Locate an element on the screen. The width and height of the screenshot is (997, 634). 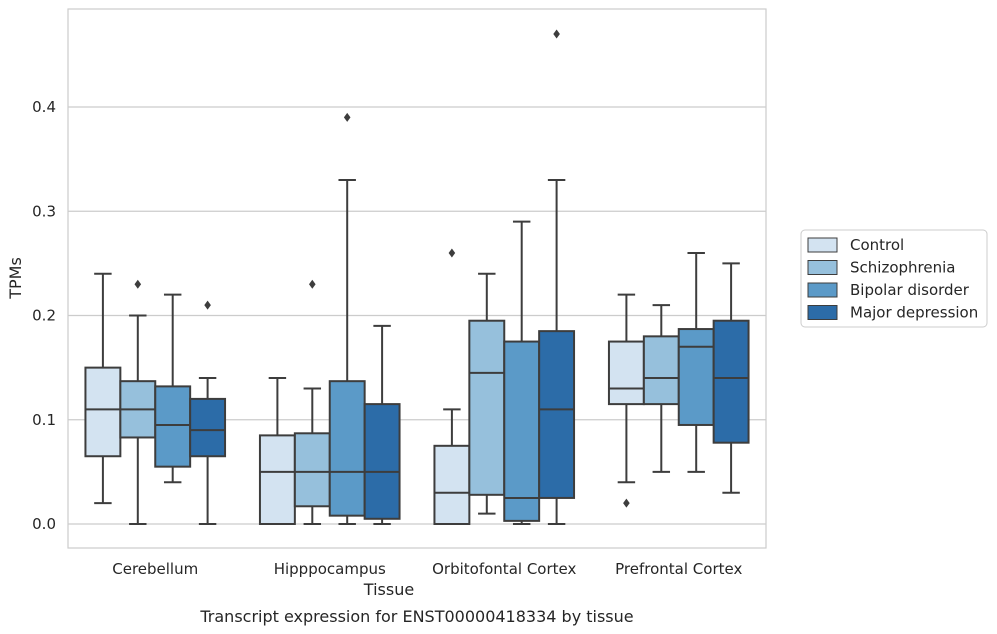
legend-label: Bipolar disorder is located at coordinates (910, 290).